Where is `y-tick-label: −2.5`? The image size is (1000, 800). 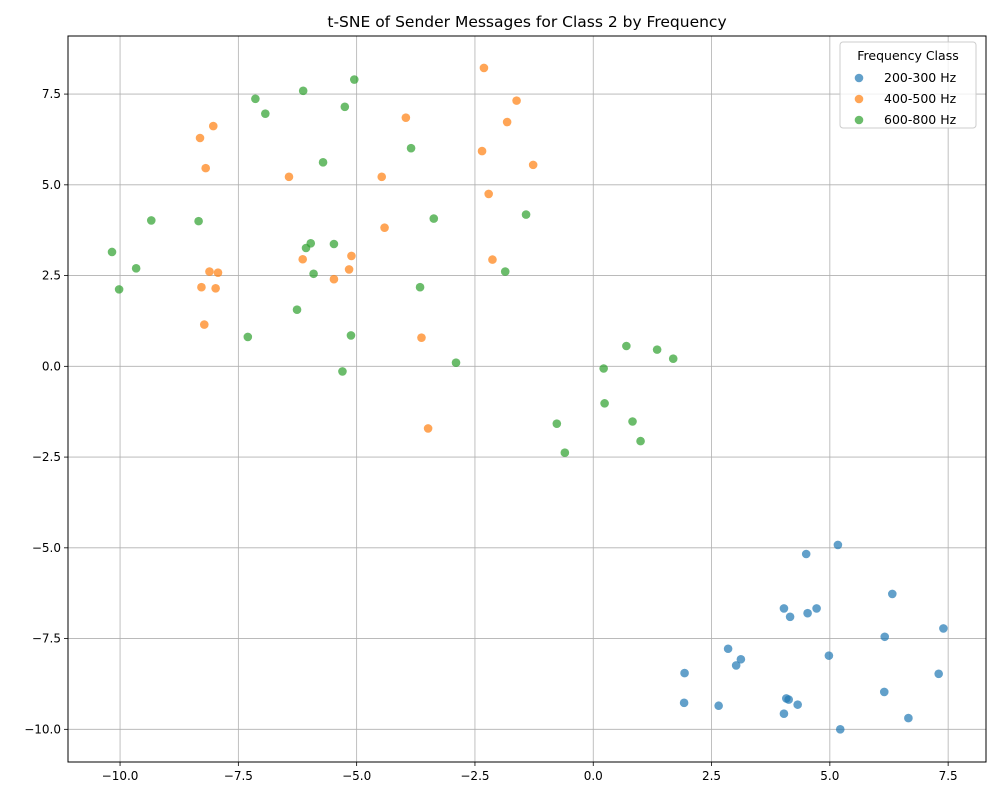 y-tick-label: −2.5 is located at coordinates (46, 457).